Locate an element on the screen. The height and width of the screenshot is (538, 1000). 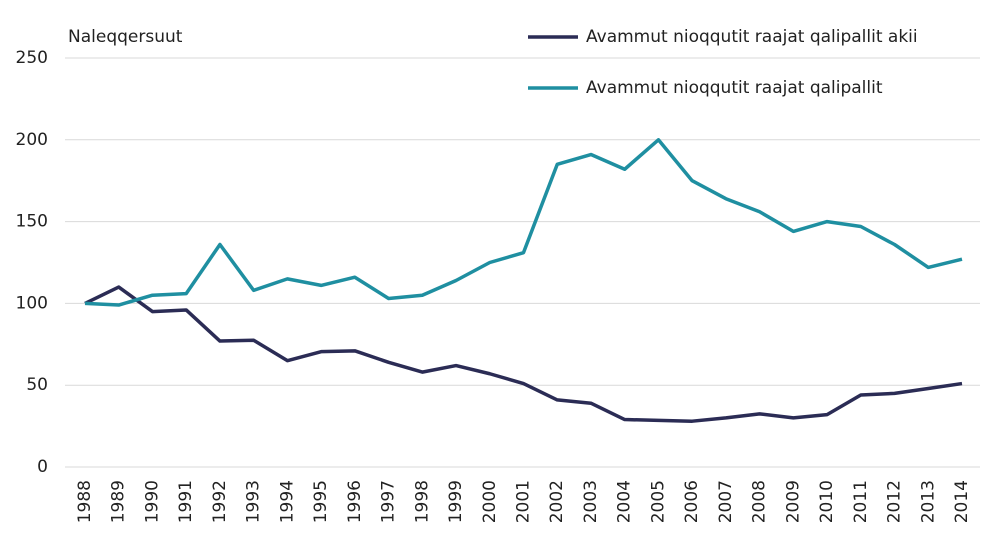
legend-label: Avammut nioqqutit raajat qalipallit is located at coordinates (734, 88).